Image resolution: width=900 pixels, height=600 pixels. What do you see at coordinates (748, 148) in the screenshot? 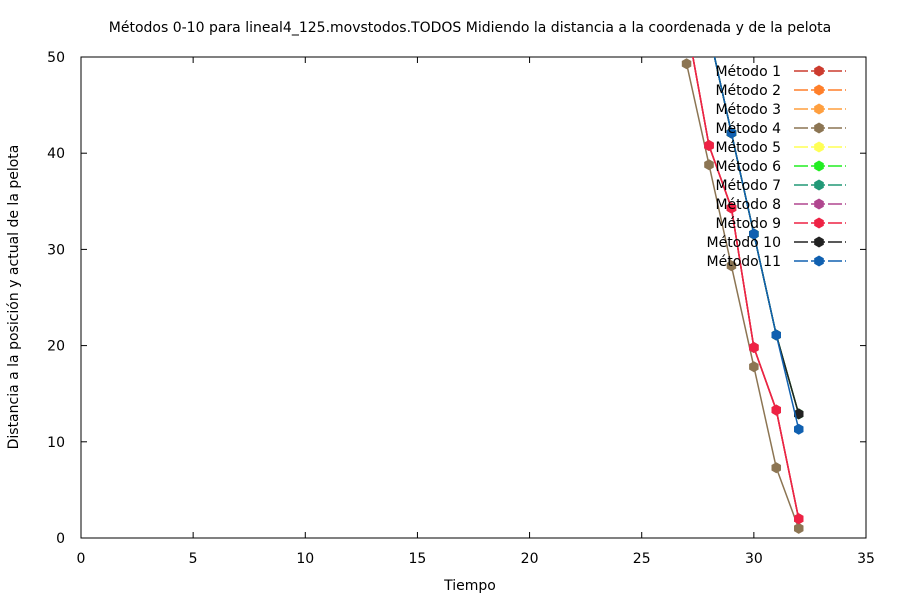
I see `legend-label: Método 5` at bounding box center [748, 148].